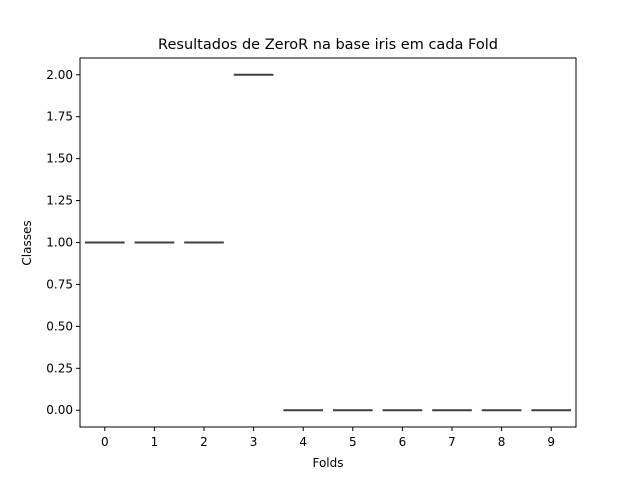 This screenshot has width=640, height=484. Describe the element at coordinates (59, 284) in the screenshot. I see `y-tick-label: 0.75` at that location.